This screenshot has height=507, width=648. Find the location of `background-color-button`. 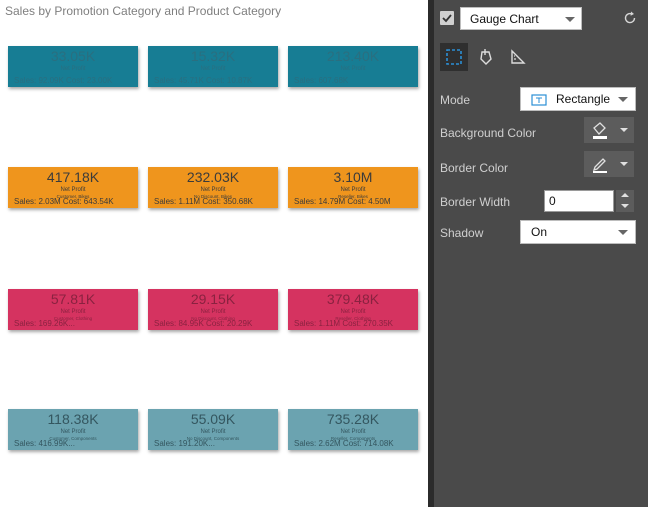

background-color-button is located at coordinates (609, 130).